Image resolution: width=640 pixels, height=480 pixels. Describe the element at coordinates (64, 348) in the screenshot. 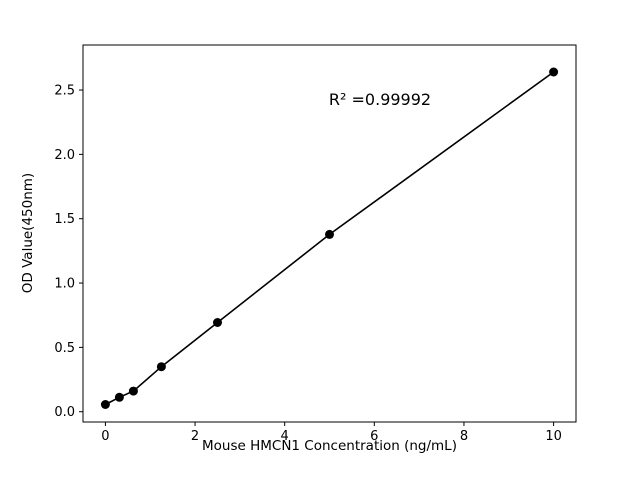

I see `y-tick-label: 0.5` at that location.